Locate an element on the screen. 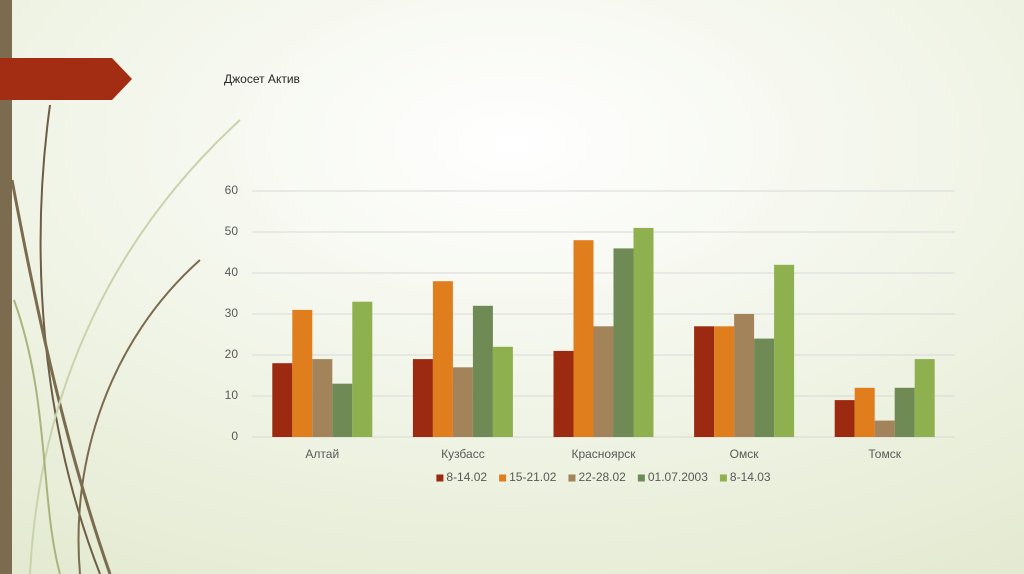 The height and width of the screenshot is (574, 1024). y-tick-label: 60 is located at coordinates (232, 190).